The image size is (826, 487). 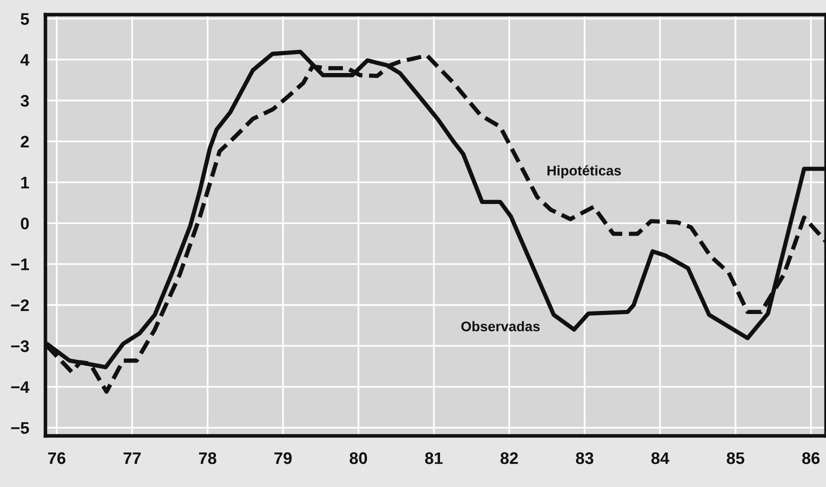 What do you see at coordinates (585, 458) in the screenshot?
I see `x-tick-label: 83` at bounding box center [585, 458].